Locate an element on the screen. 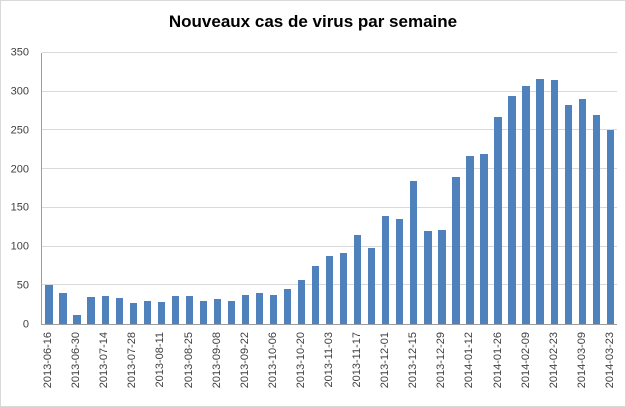  y-tick-label: 0 is located at coordinates (25, 324).